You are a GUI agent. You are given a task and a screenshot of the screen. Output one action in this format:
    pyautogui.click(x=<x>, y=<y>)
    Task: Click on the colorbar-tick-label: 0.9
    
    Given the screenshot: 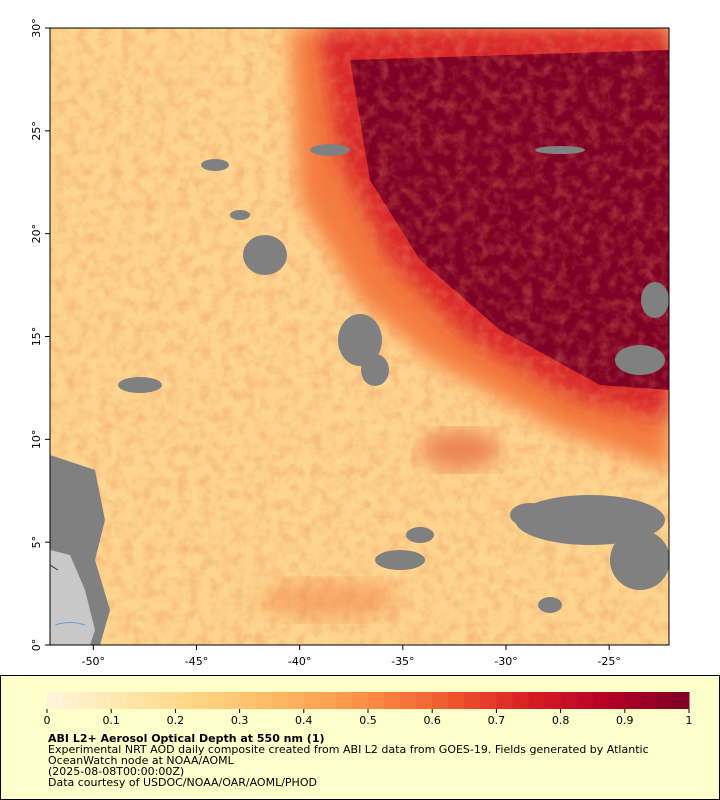 What is the action you would take?
    pyautogui.click(x=625, y=720)
    